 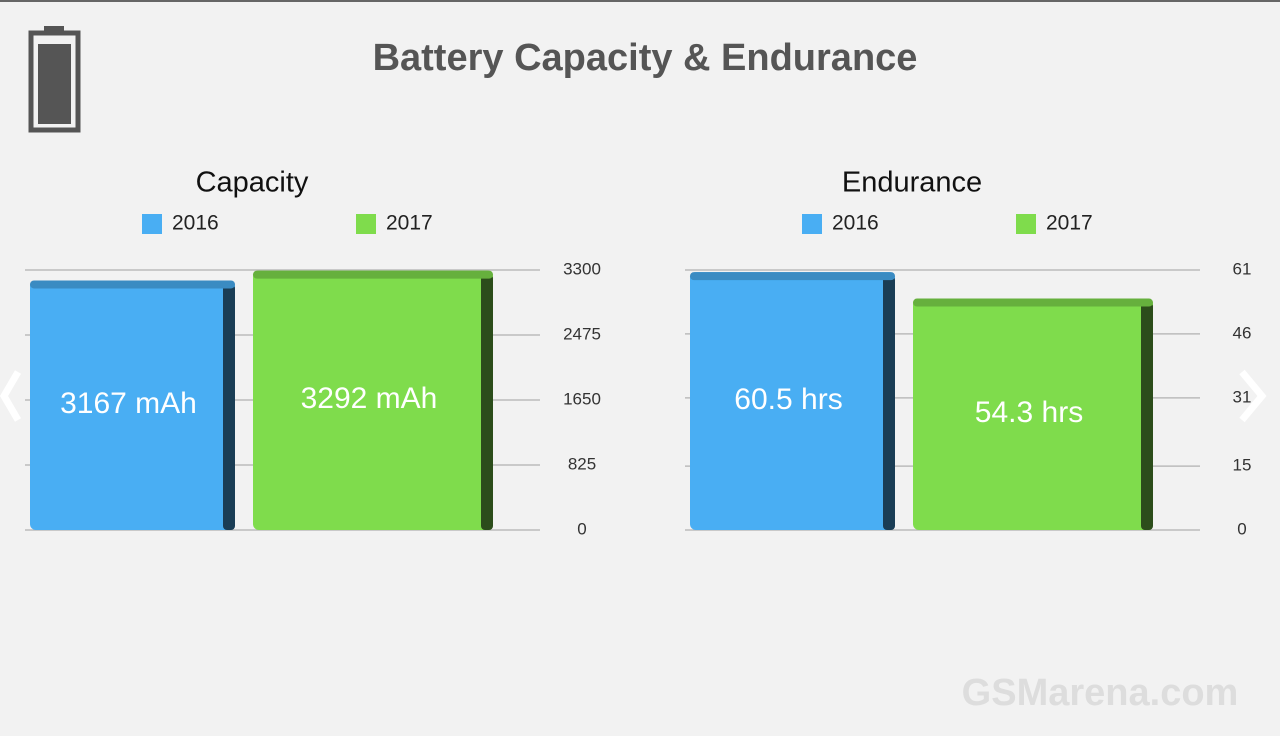 What do you see at coordinates (912, 183) in the screenshot?
I see `chart-title: Endurance` at bounding box center [912, 183].